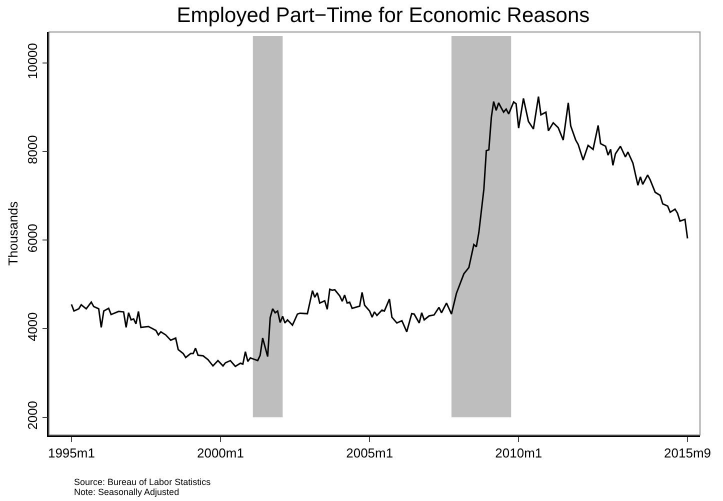 The image size is (723, 501). I want to click on x-tick-label: 1995m1, so click(71, 452).